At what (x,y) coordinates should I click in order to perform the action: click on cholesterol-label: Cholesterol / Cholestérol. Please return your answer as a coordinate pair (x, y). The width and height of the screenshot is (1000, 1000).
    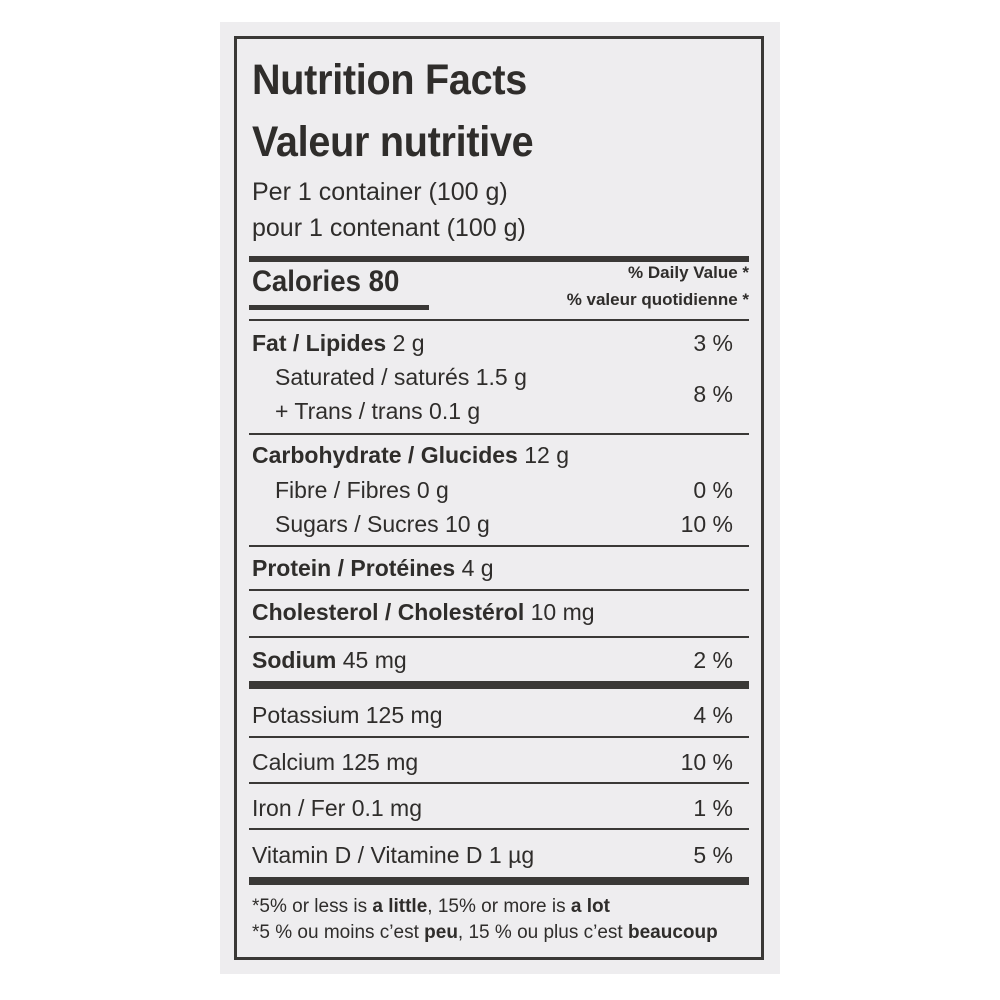
    Looking at the image, I should click on (388, 612).